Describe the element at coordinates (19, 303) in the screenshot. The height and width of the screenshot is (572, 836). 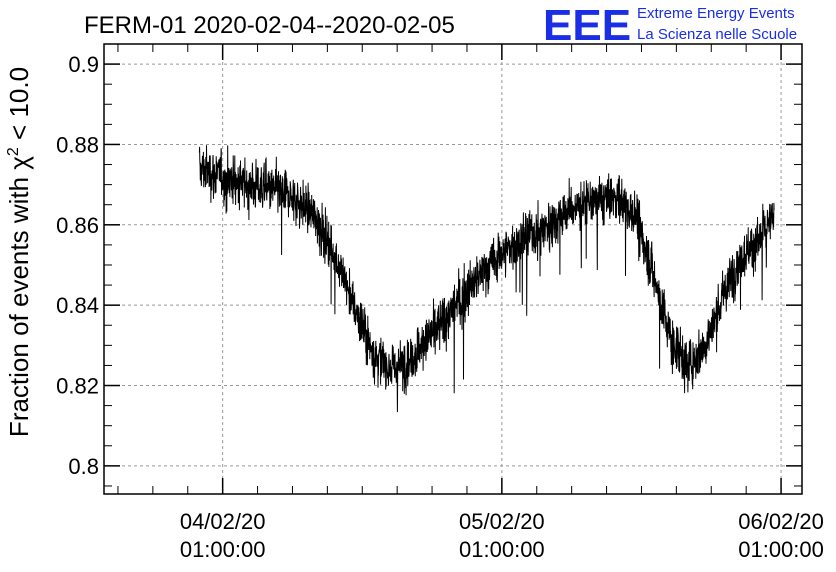
I see `y-label-prefix: Fraction of events with` at that location.